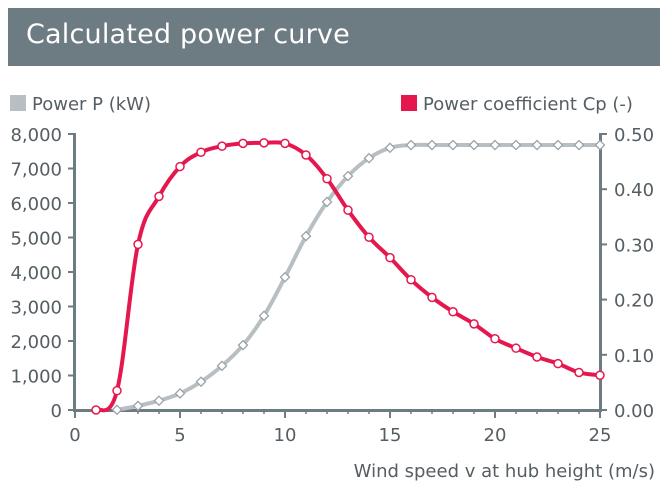  I want to click on y-tick-label-right: 0.00, so click(634, 411).